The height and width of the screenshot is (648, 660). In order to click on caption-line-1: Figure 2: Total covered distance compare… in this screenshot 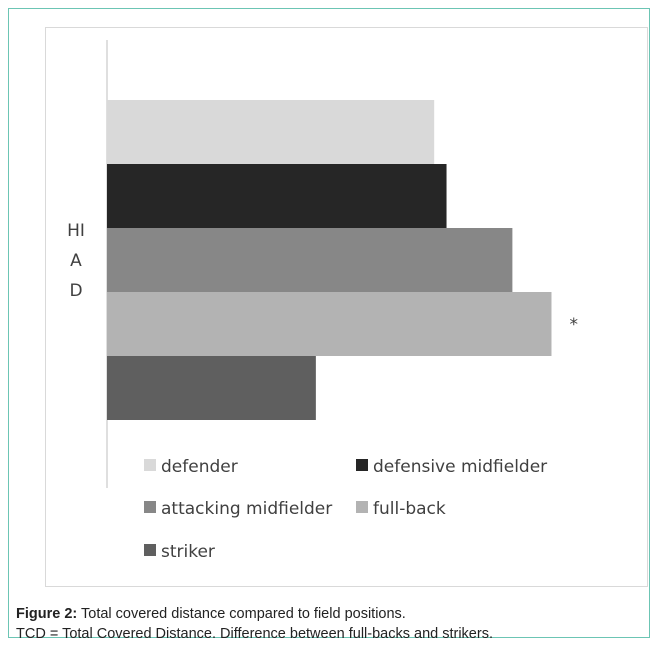, I will do `click(336, 614)`.